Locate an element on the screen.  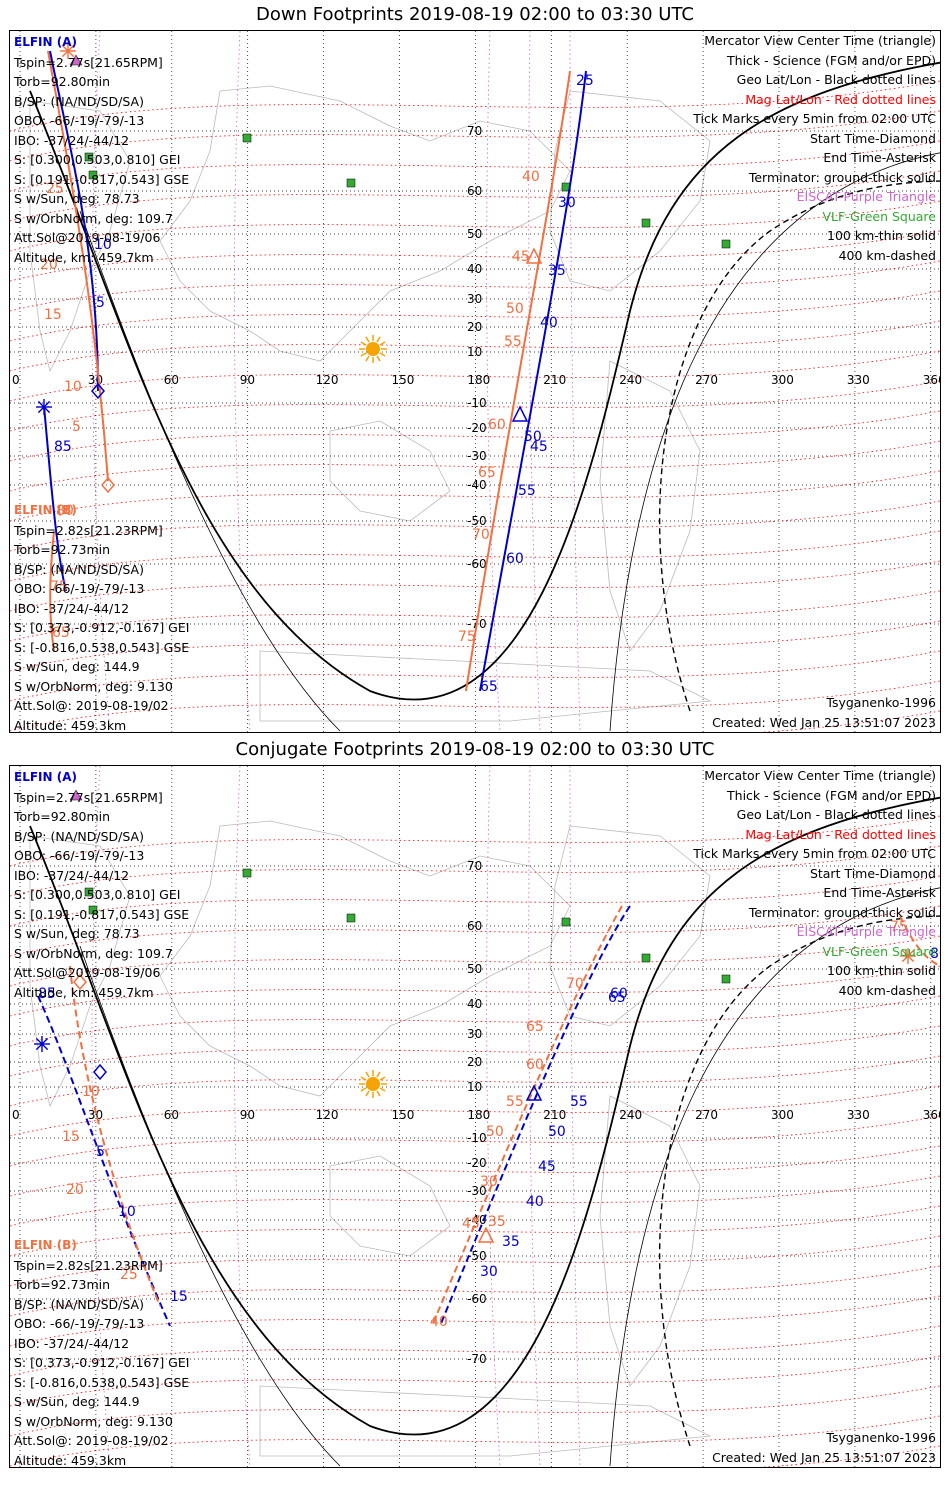
elfin-b-tick-label: 50 is located at coordinates (495, 1132).